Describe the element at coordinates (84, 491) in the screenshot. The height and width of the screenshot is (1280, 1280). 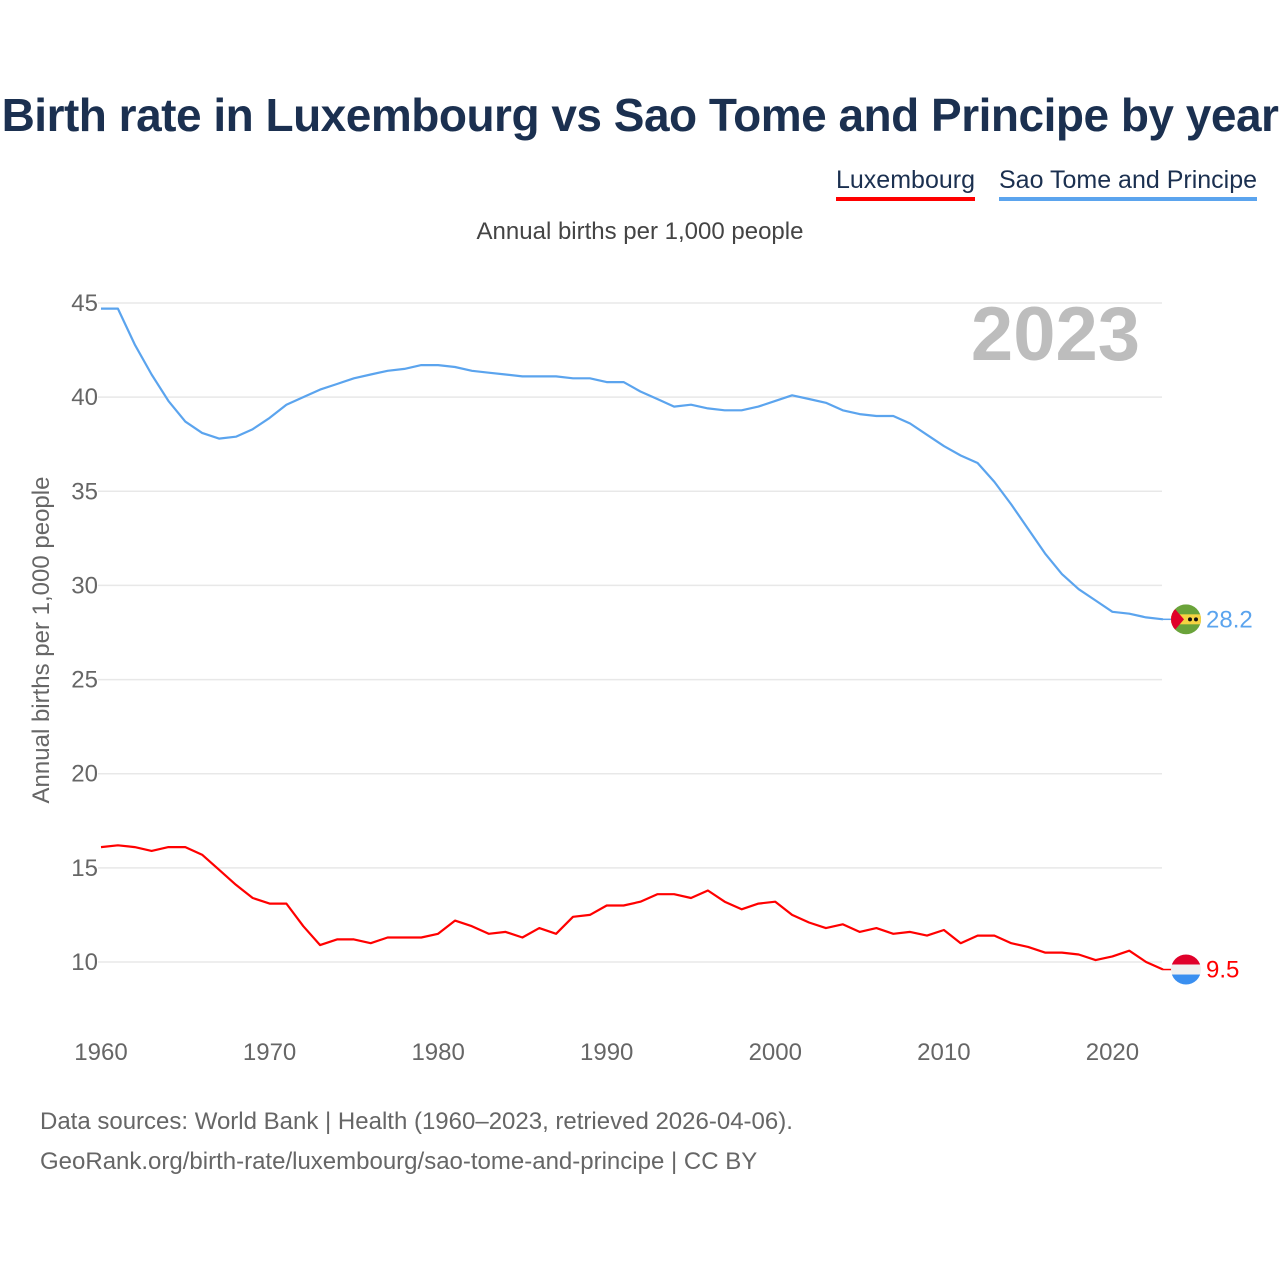
I see `y-tick-35: 35` at that location.